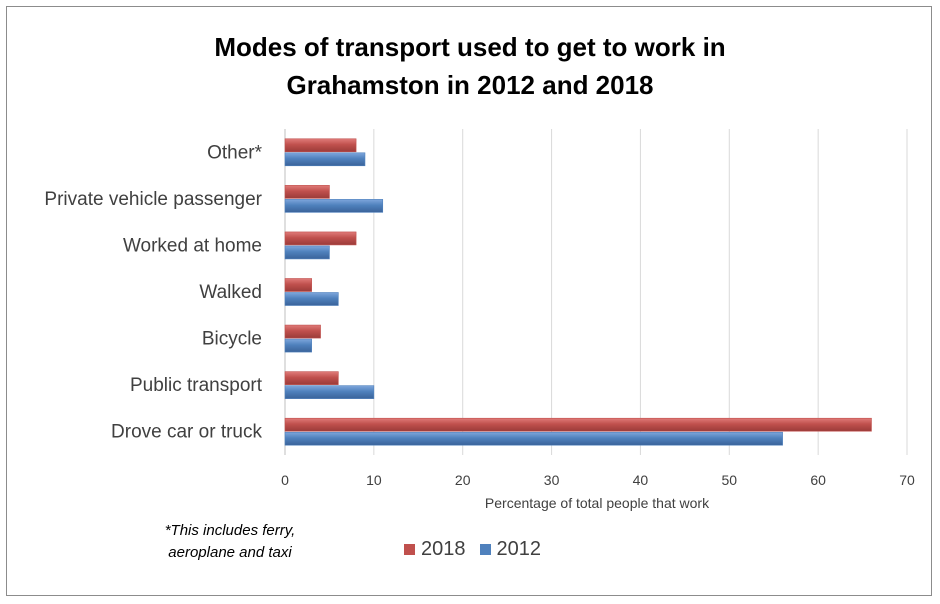 The image size is (940, 604). Describe the element at coordinates (230, 552) in the screenshot. I see `footnote-line-2: aeroplane and taxi` at that location.